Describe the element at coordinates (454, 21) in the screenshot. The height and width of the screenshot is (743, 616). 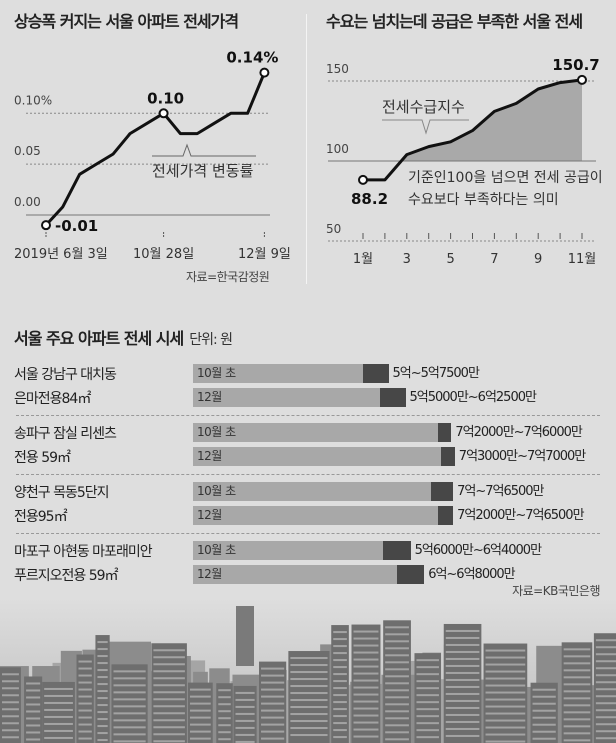
I see `chart2-title: 수요는 넘치는데 공급은 부족한 서울 전세` at that location.